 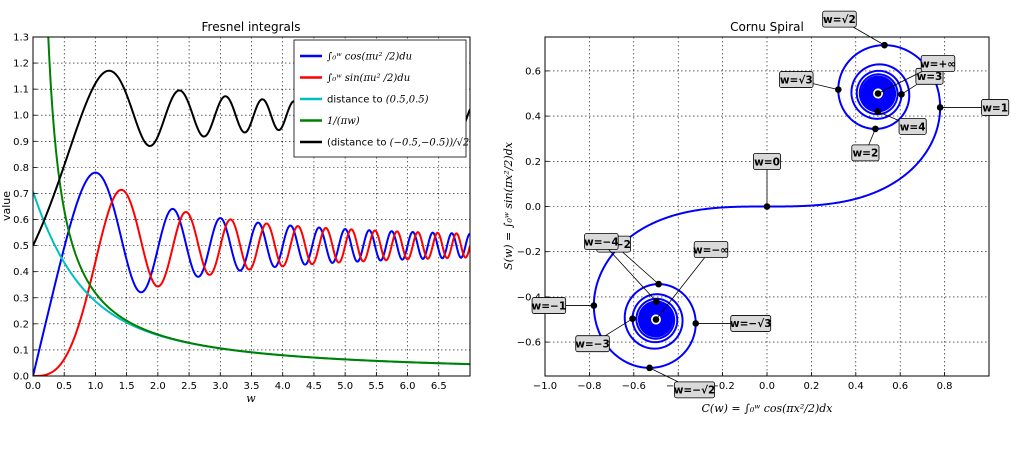 I want to click on annotation-label: w=4, so click(x=913, y=127).